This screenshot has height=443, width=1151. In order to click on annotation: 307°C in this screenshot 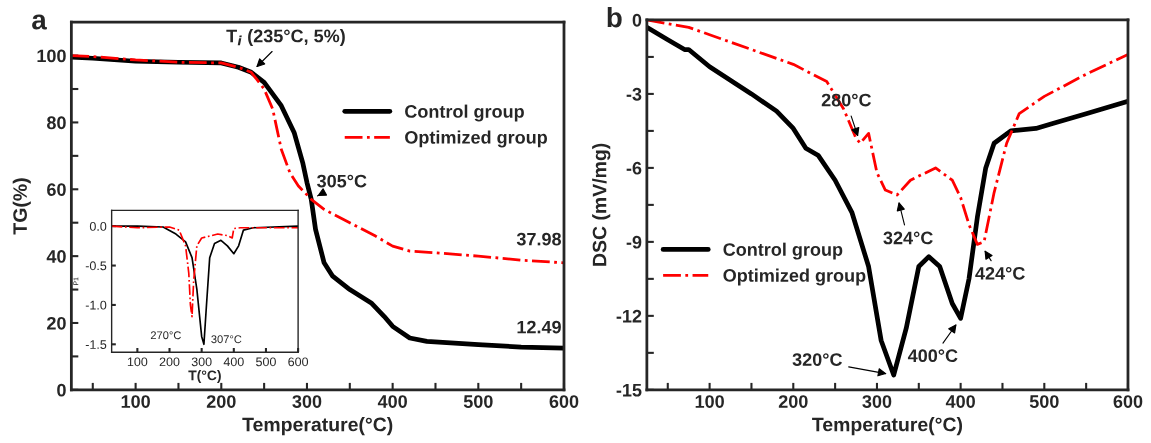, I will do `click(226, 339)`.